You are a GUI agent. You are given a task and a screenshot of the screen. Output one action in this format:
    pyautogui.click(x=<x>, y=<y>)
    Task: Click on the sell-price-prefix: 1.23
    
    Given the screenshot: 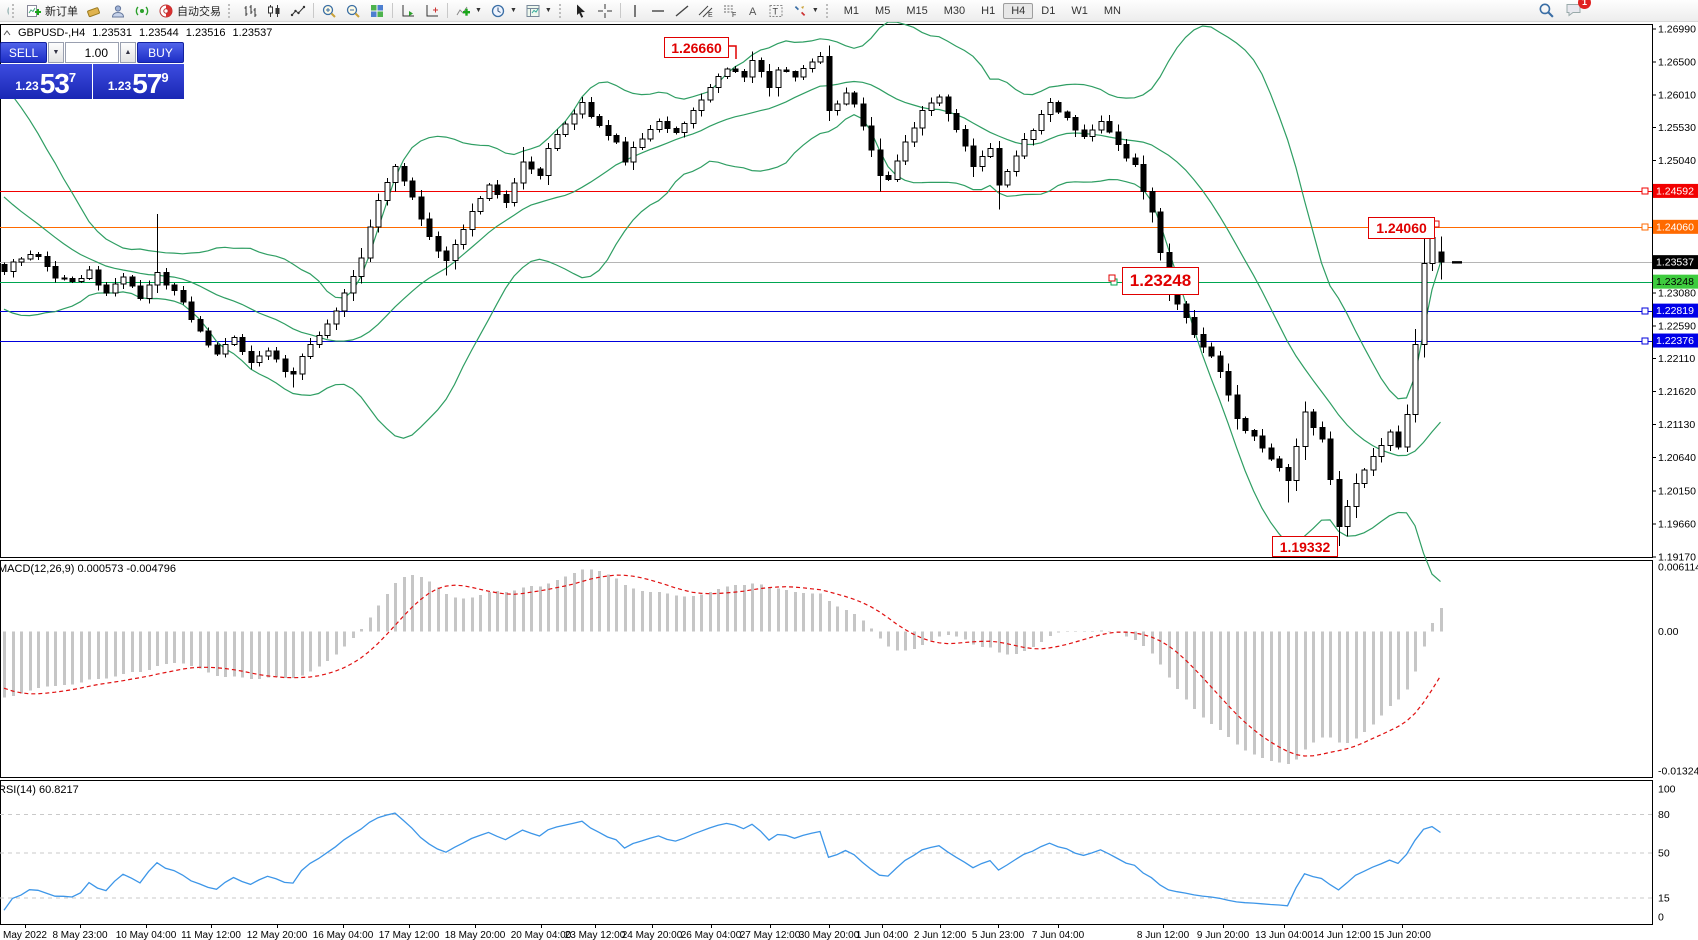 What is the action you would take?
    pyautogui.click(x=27, y=86)
    